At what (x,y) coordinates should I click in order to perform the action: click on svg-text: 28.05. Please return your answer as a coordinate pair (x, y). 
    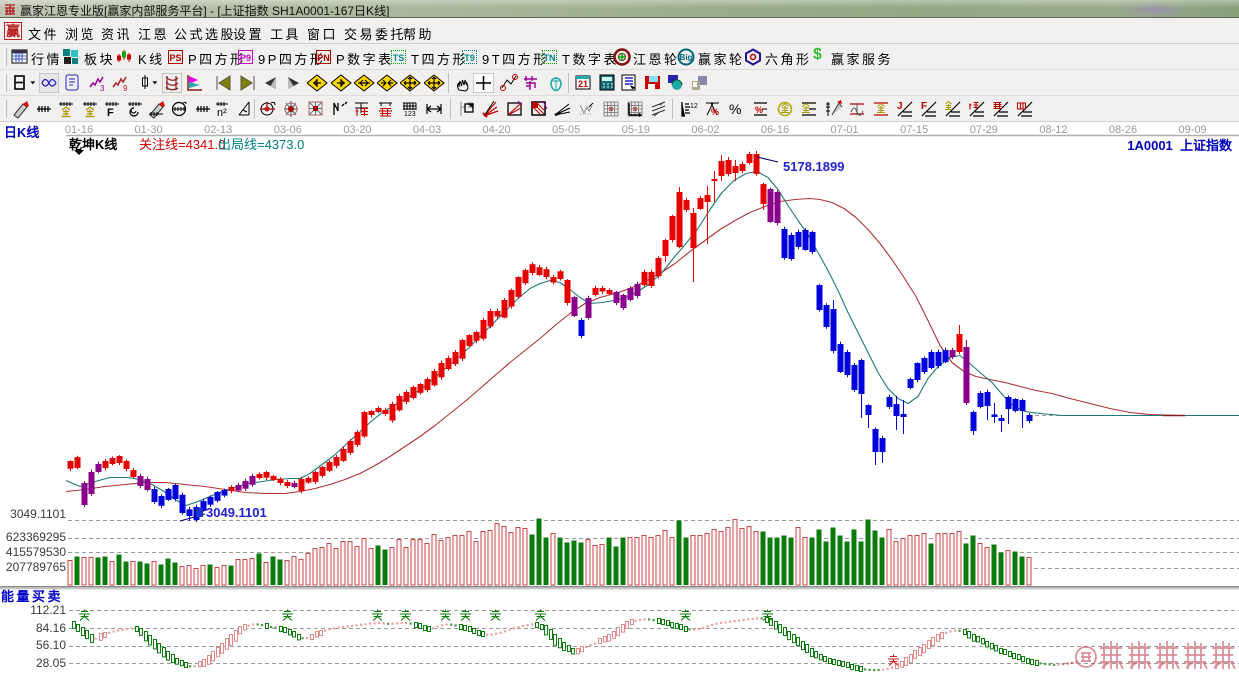
    Looking at the image, I should click on (51, 663).